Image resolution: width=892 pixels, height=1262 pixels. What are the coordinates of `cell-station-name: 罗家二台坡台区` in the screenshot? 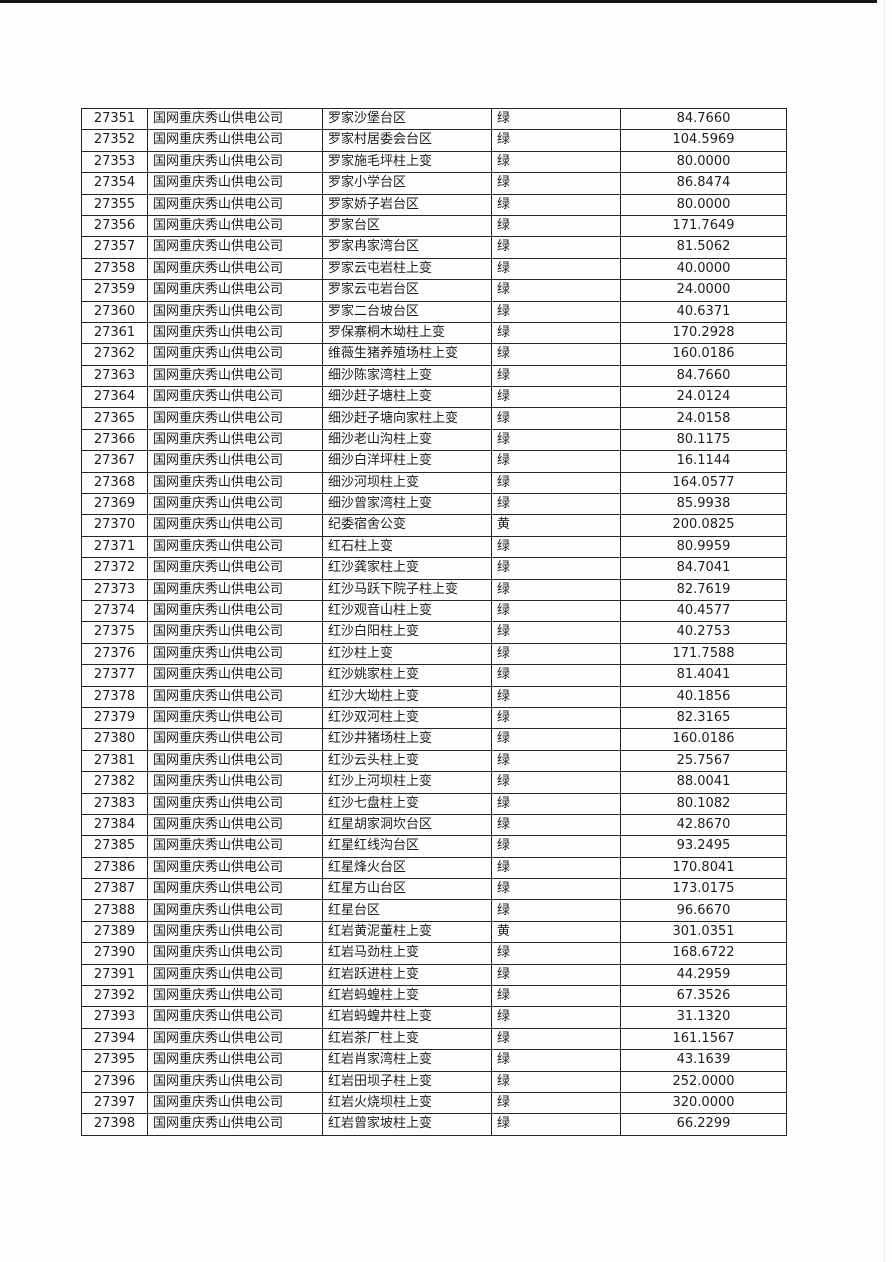 It's located at (407, 311).